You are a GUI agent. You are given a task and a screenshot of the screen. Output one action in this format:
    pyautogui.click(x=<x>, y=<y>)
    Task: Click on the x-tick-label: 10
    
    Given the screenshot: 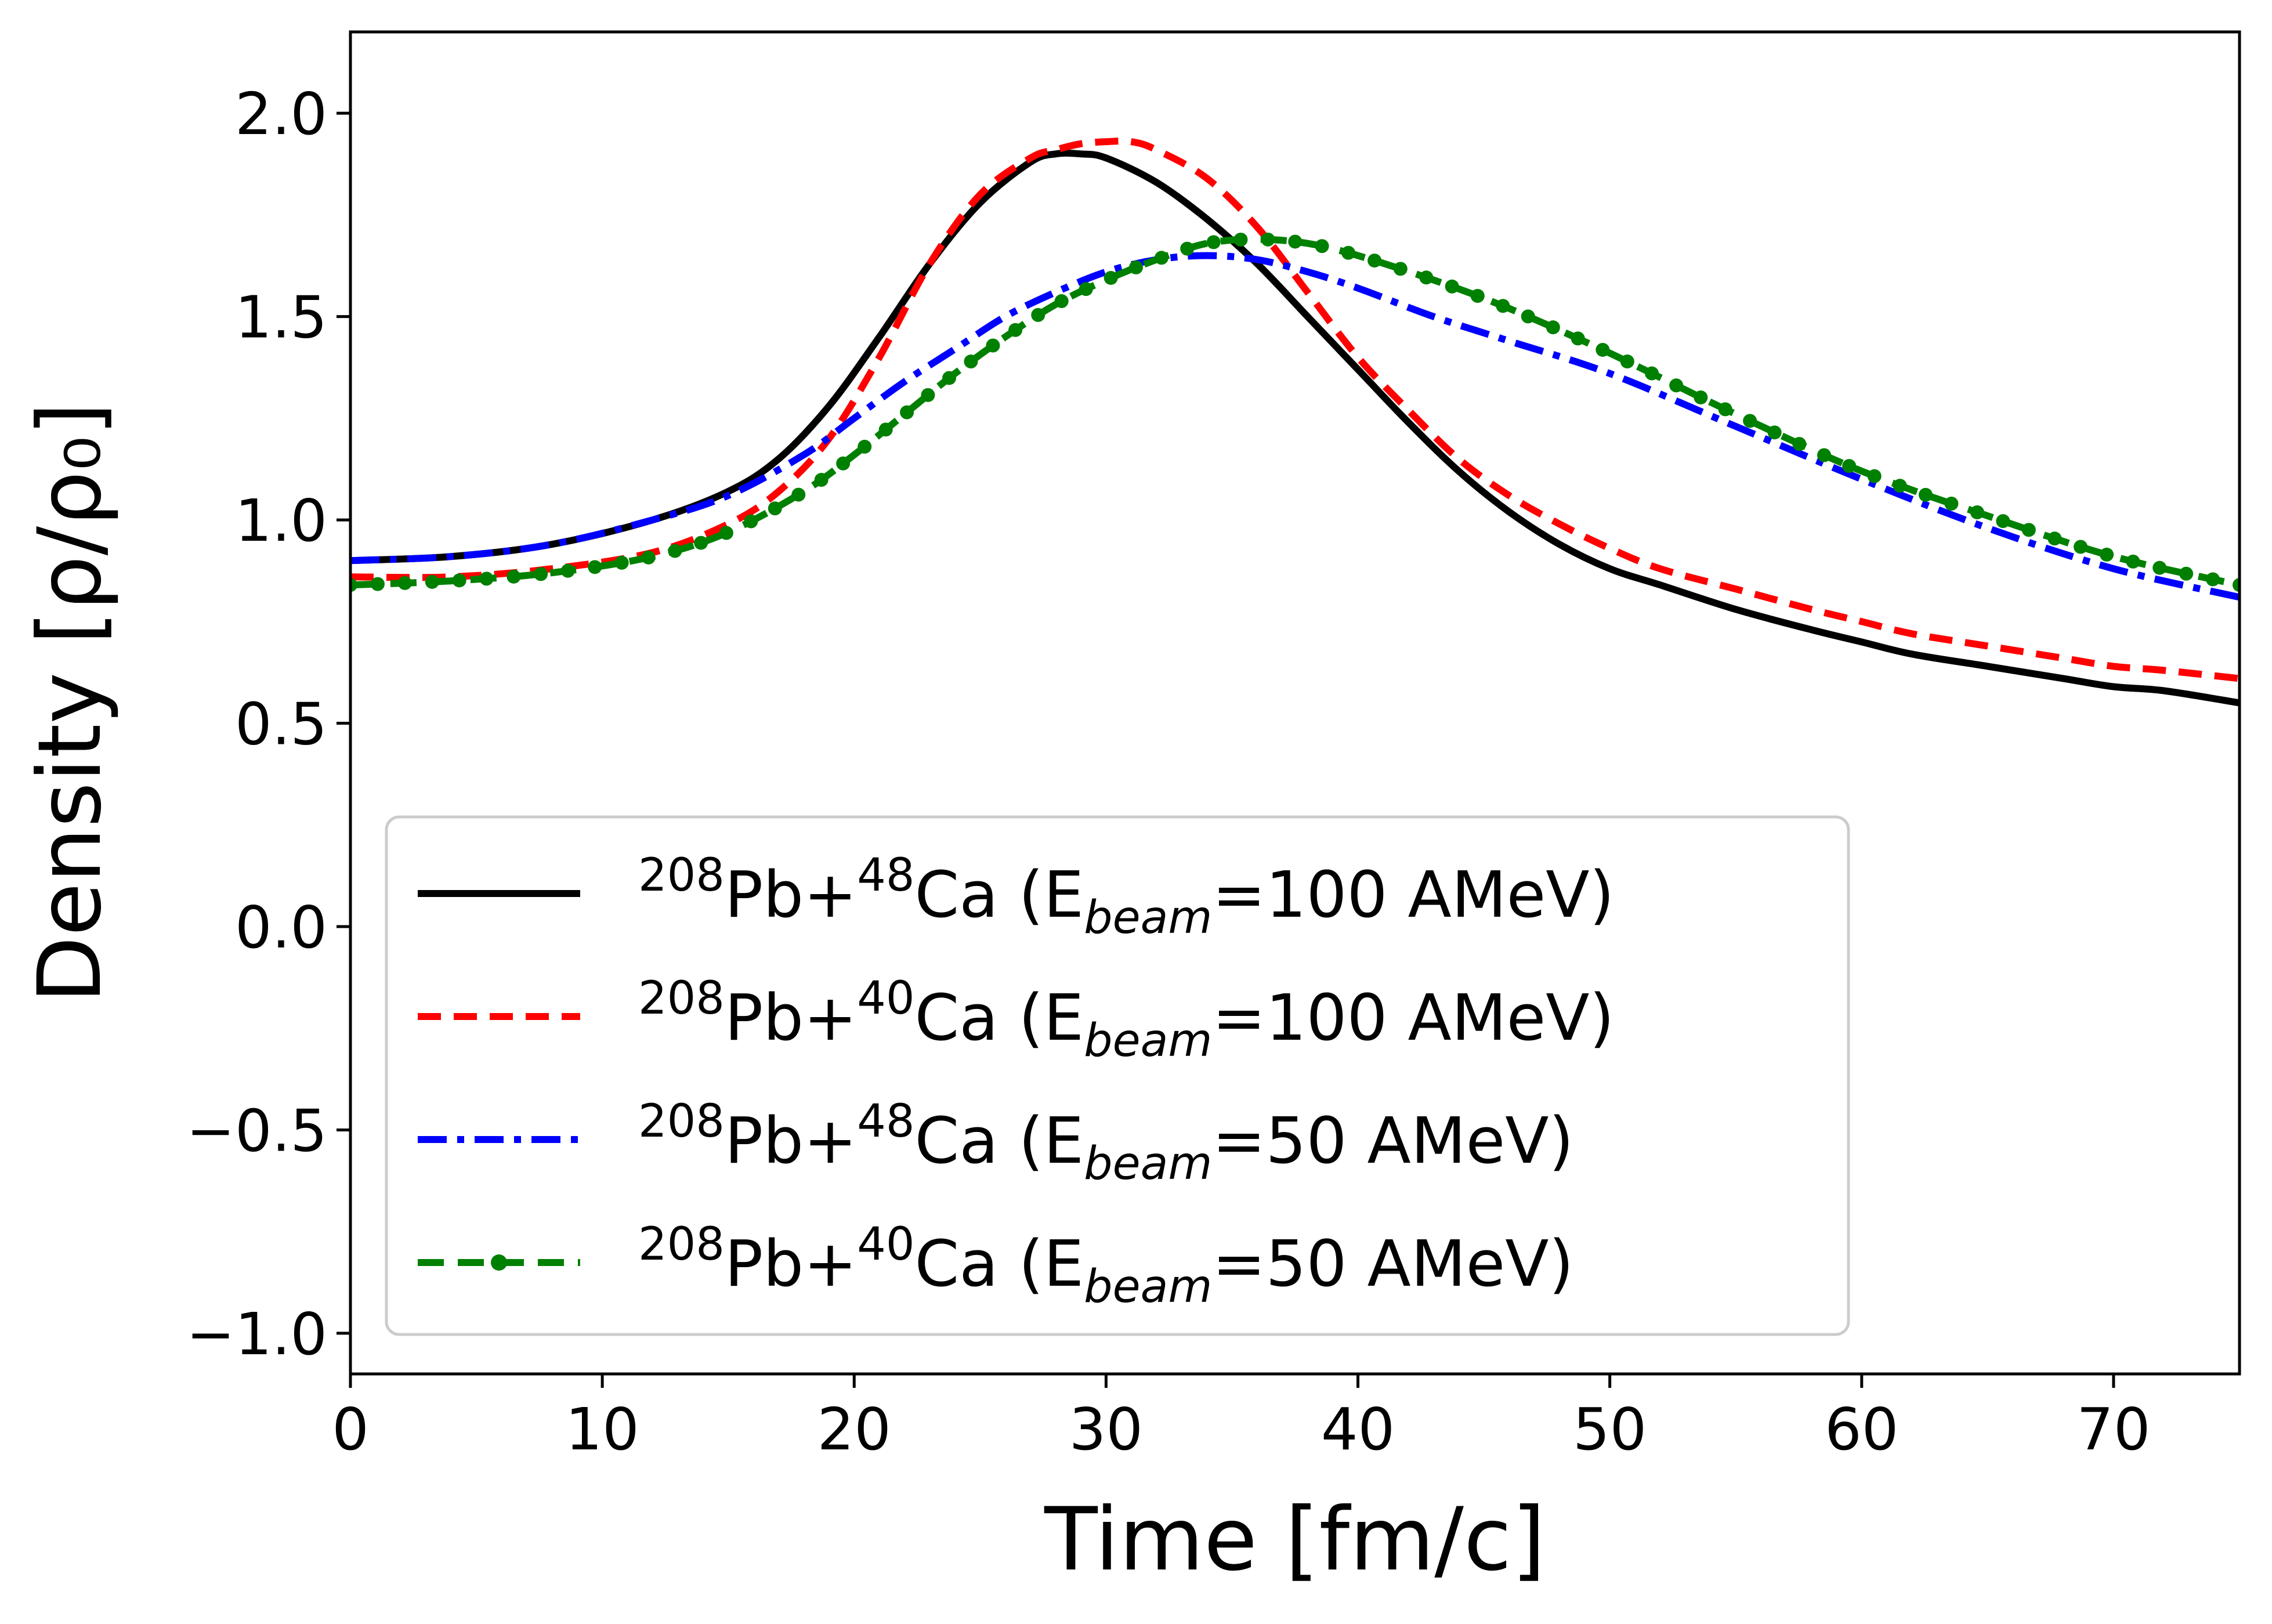 What is the action you would take?
    pyautogui.click(x=602, y=1429)
    